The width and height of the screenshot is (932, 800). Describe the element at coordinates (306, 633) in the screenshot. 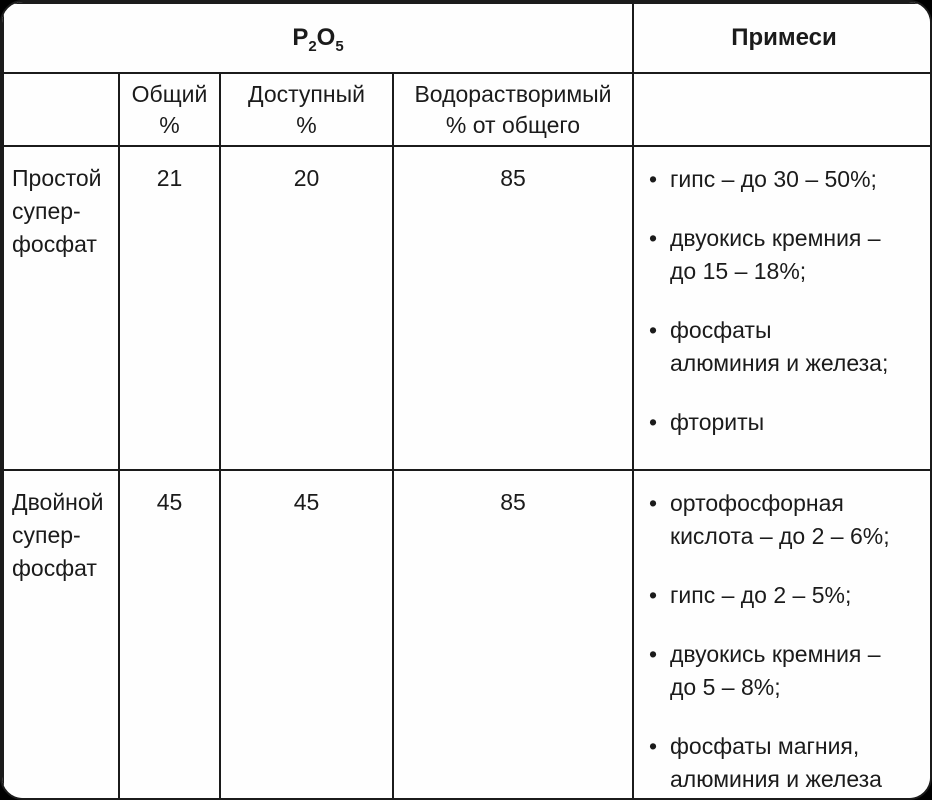

I see `value-available: 45` at that location.